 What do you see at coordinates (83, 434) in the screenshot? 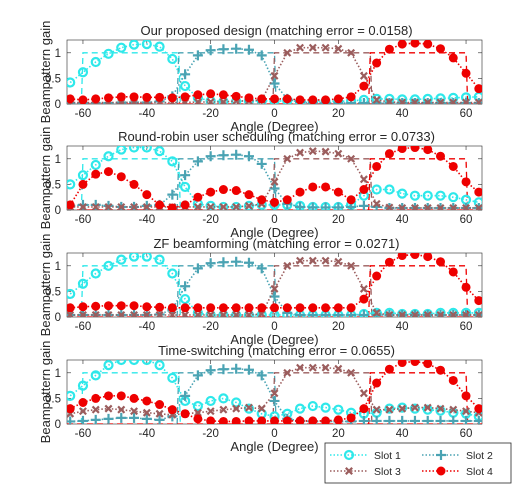
I see `panel-4-xtick-label: -60` at bounding box center [83, 434].